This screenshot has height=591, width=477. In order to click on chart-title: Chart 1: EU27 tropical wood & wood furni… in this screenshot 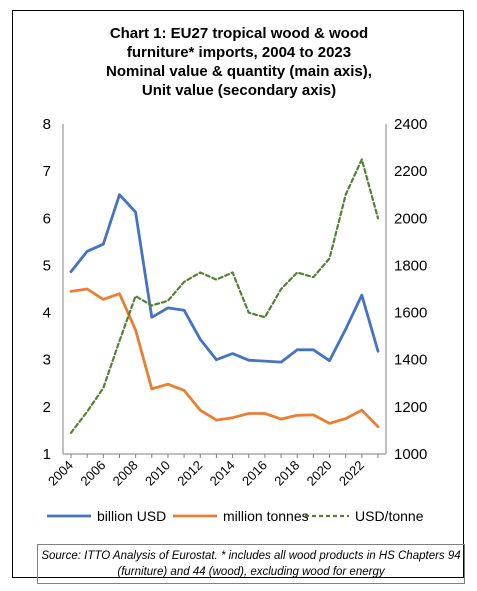, I will do `click(239, 62)`.